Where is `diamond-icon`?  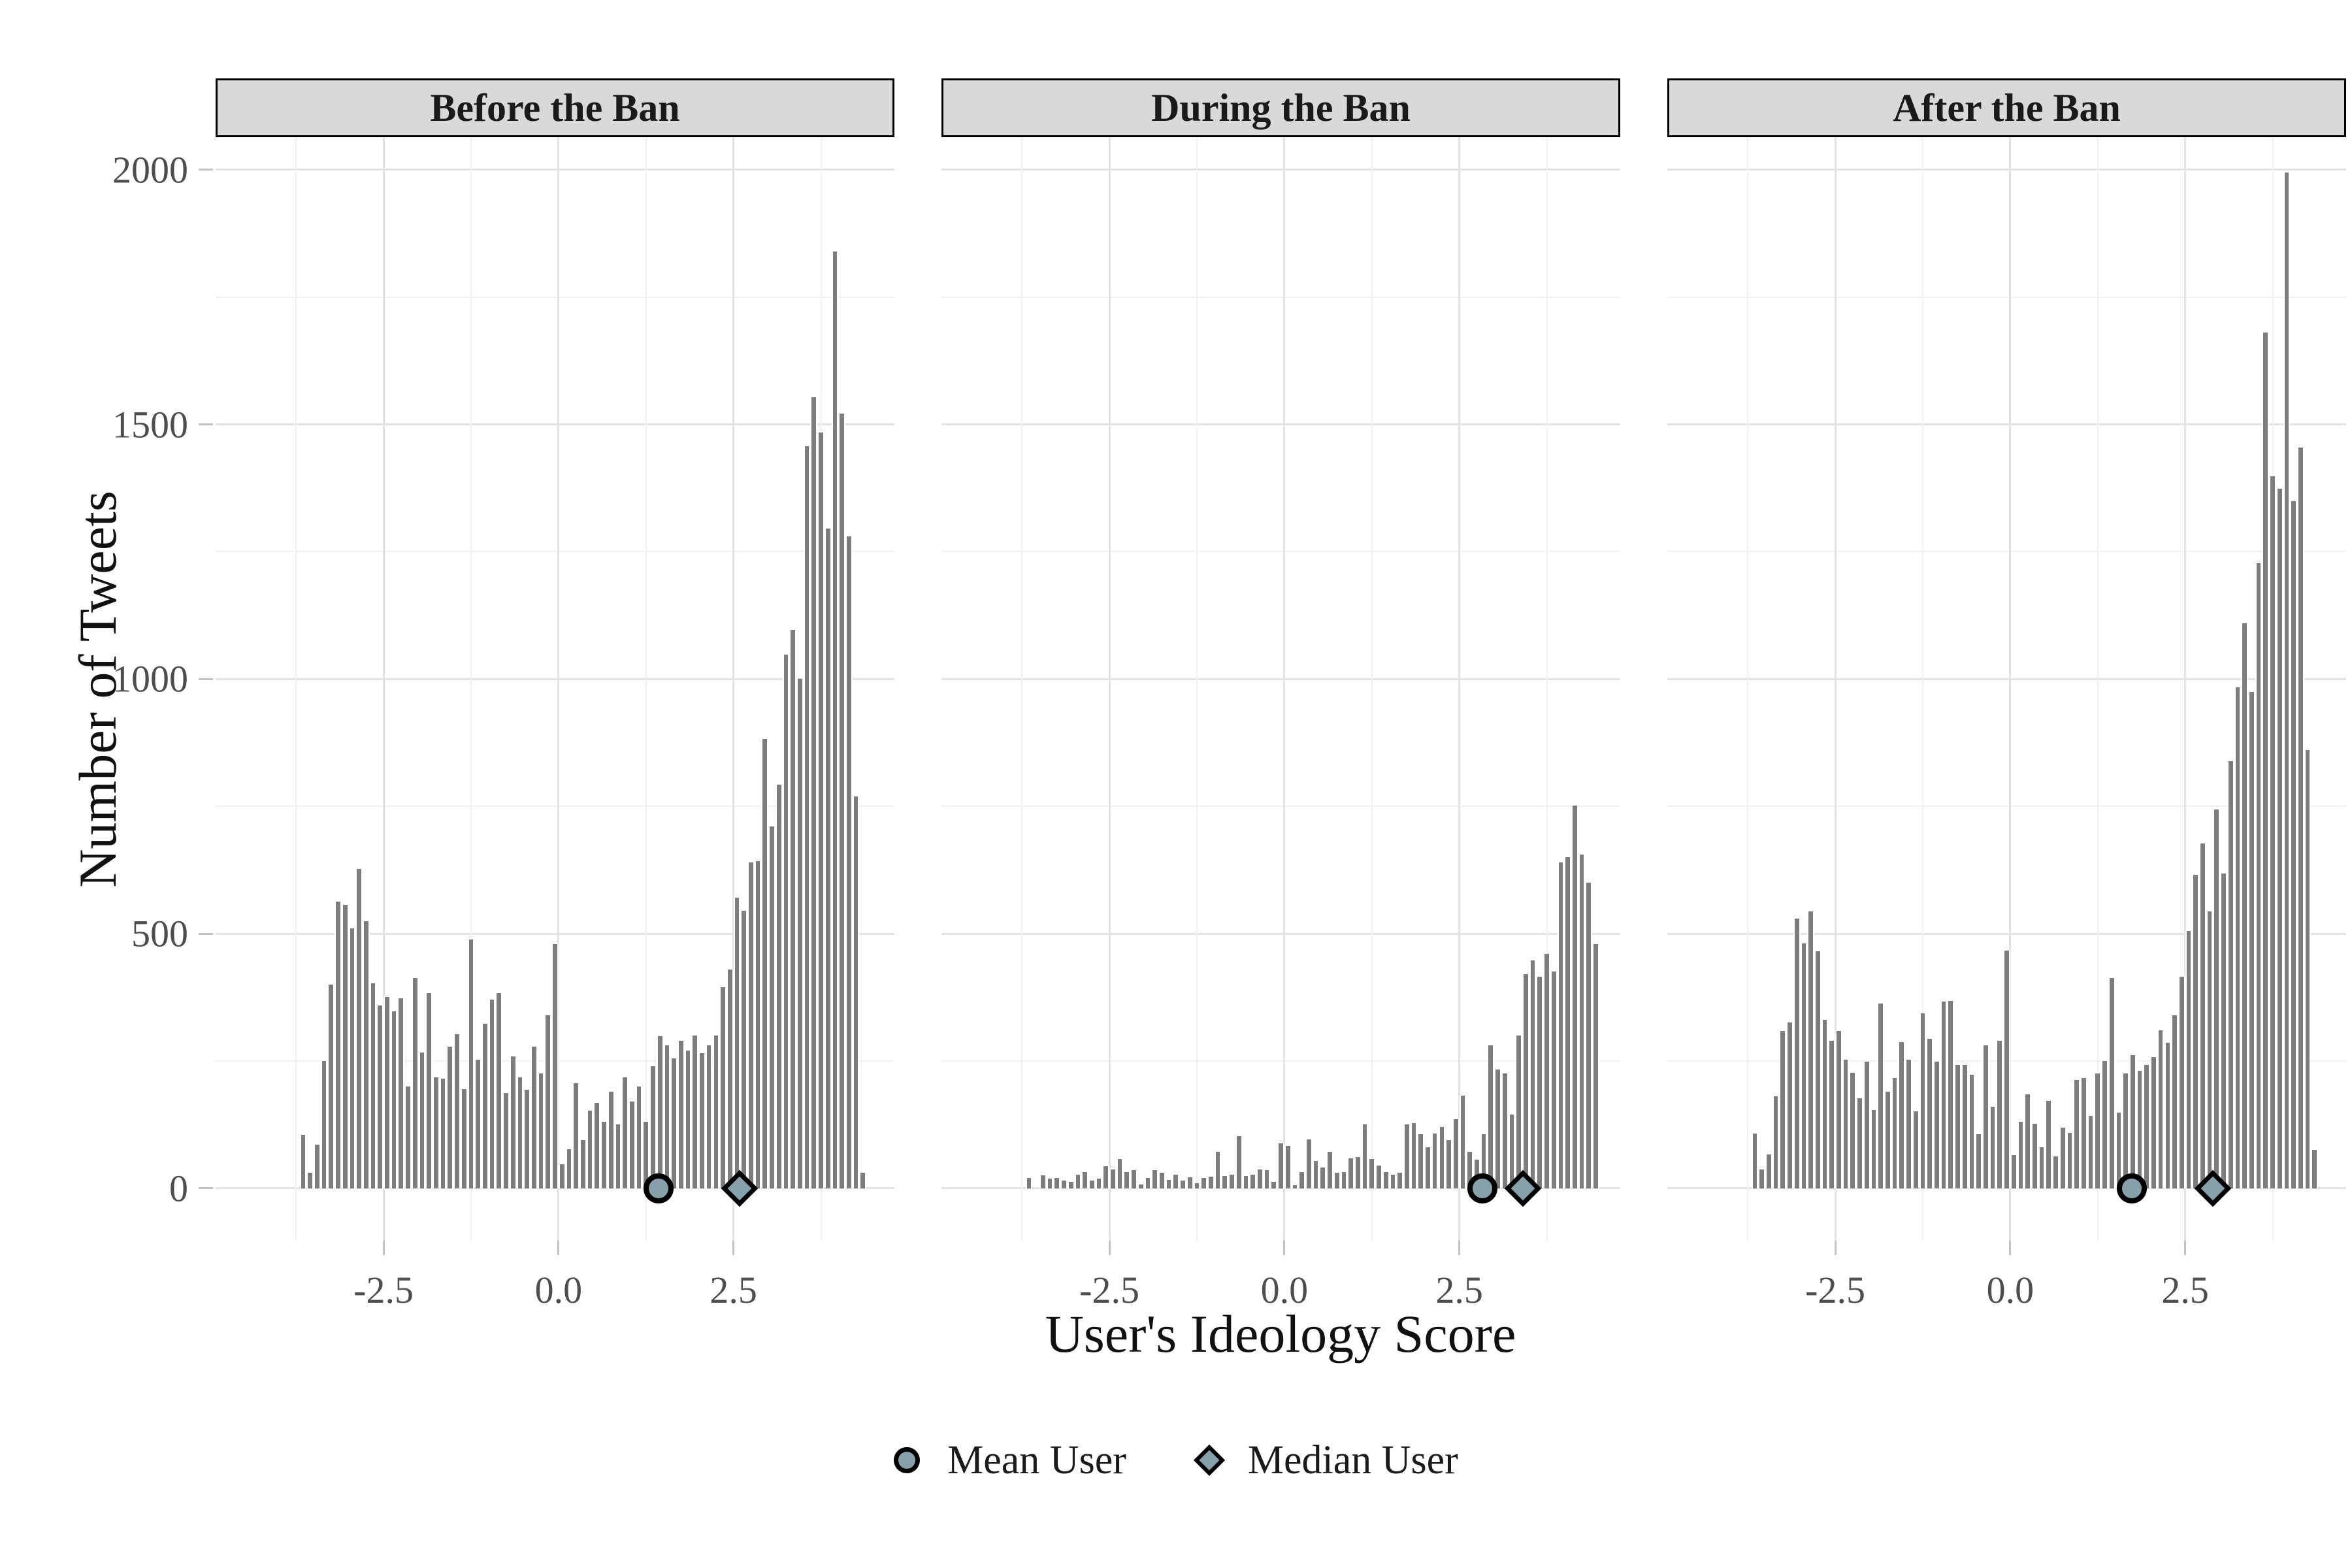 diamond-icon is located at coordinates (1209, 1460).